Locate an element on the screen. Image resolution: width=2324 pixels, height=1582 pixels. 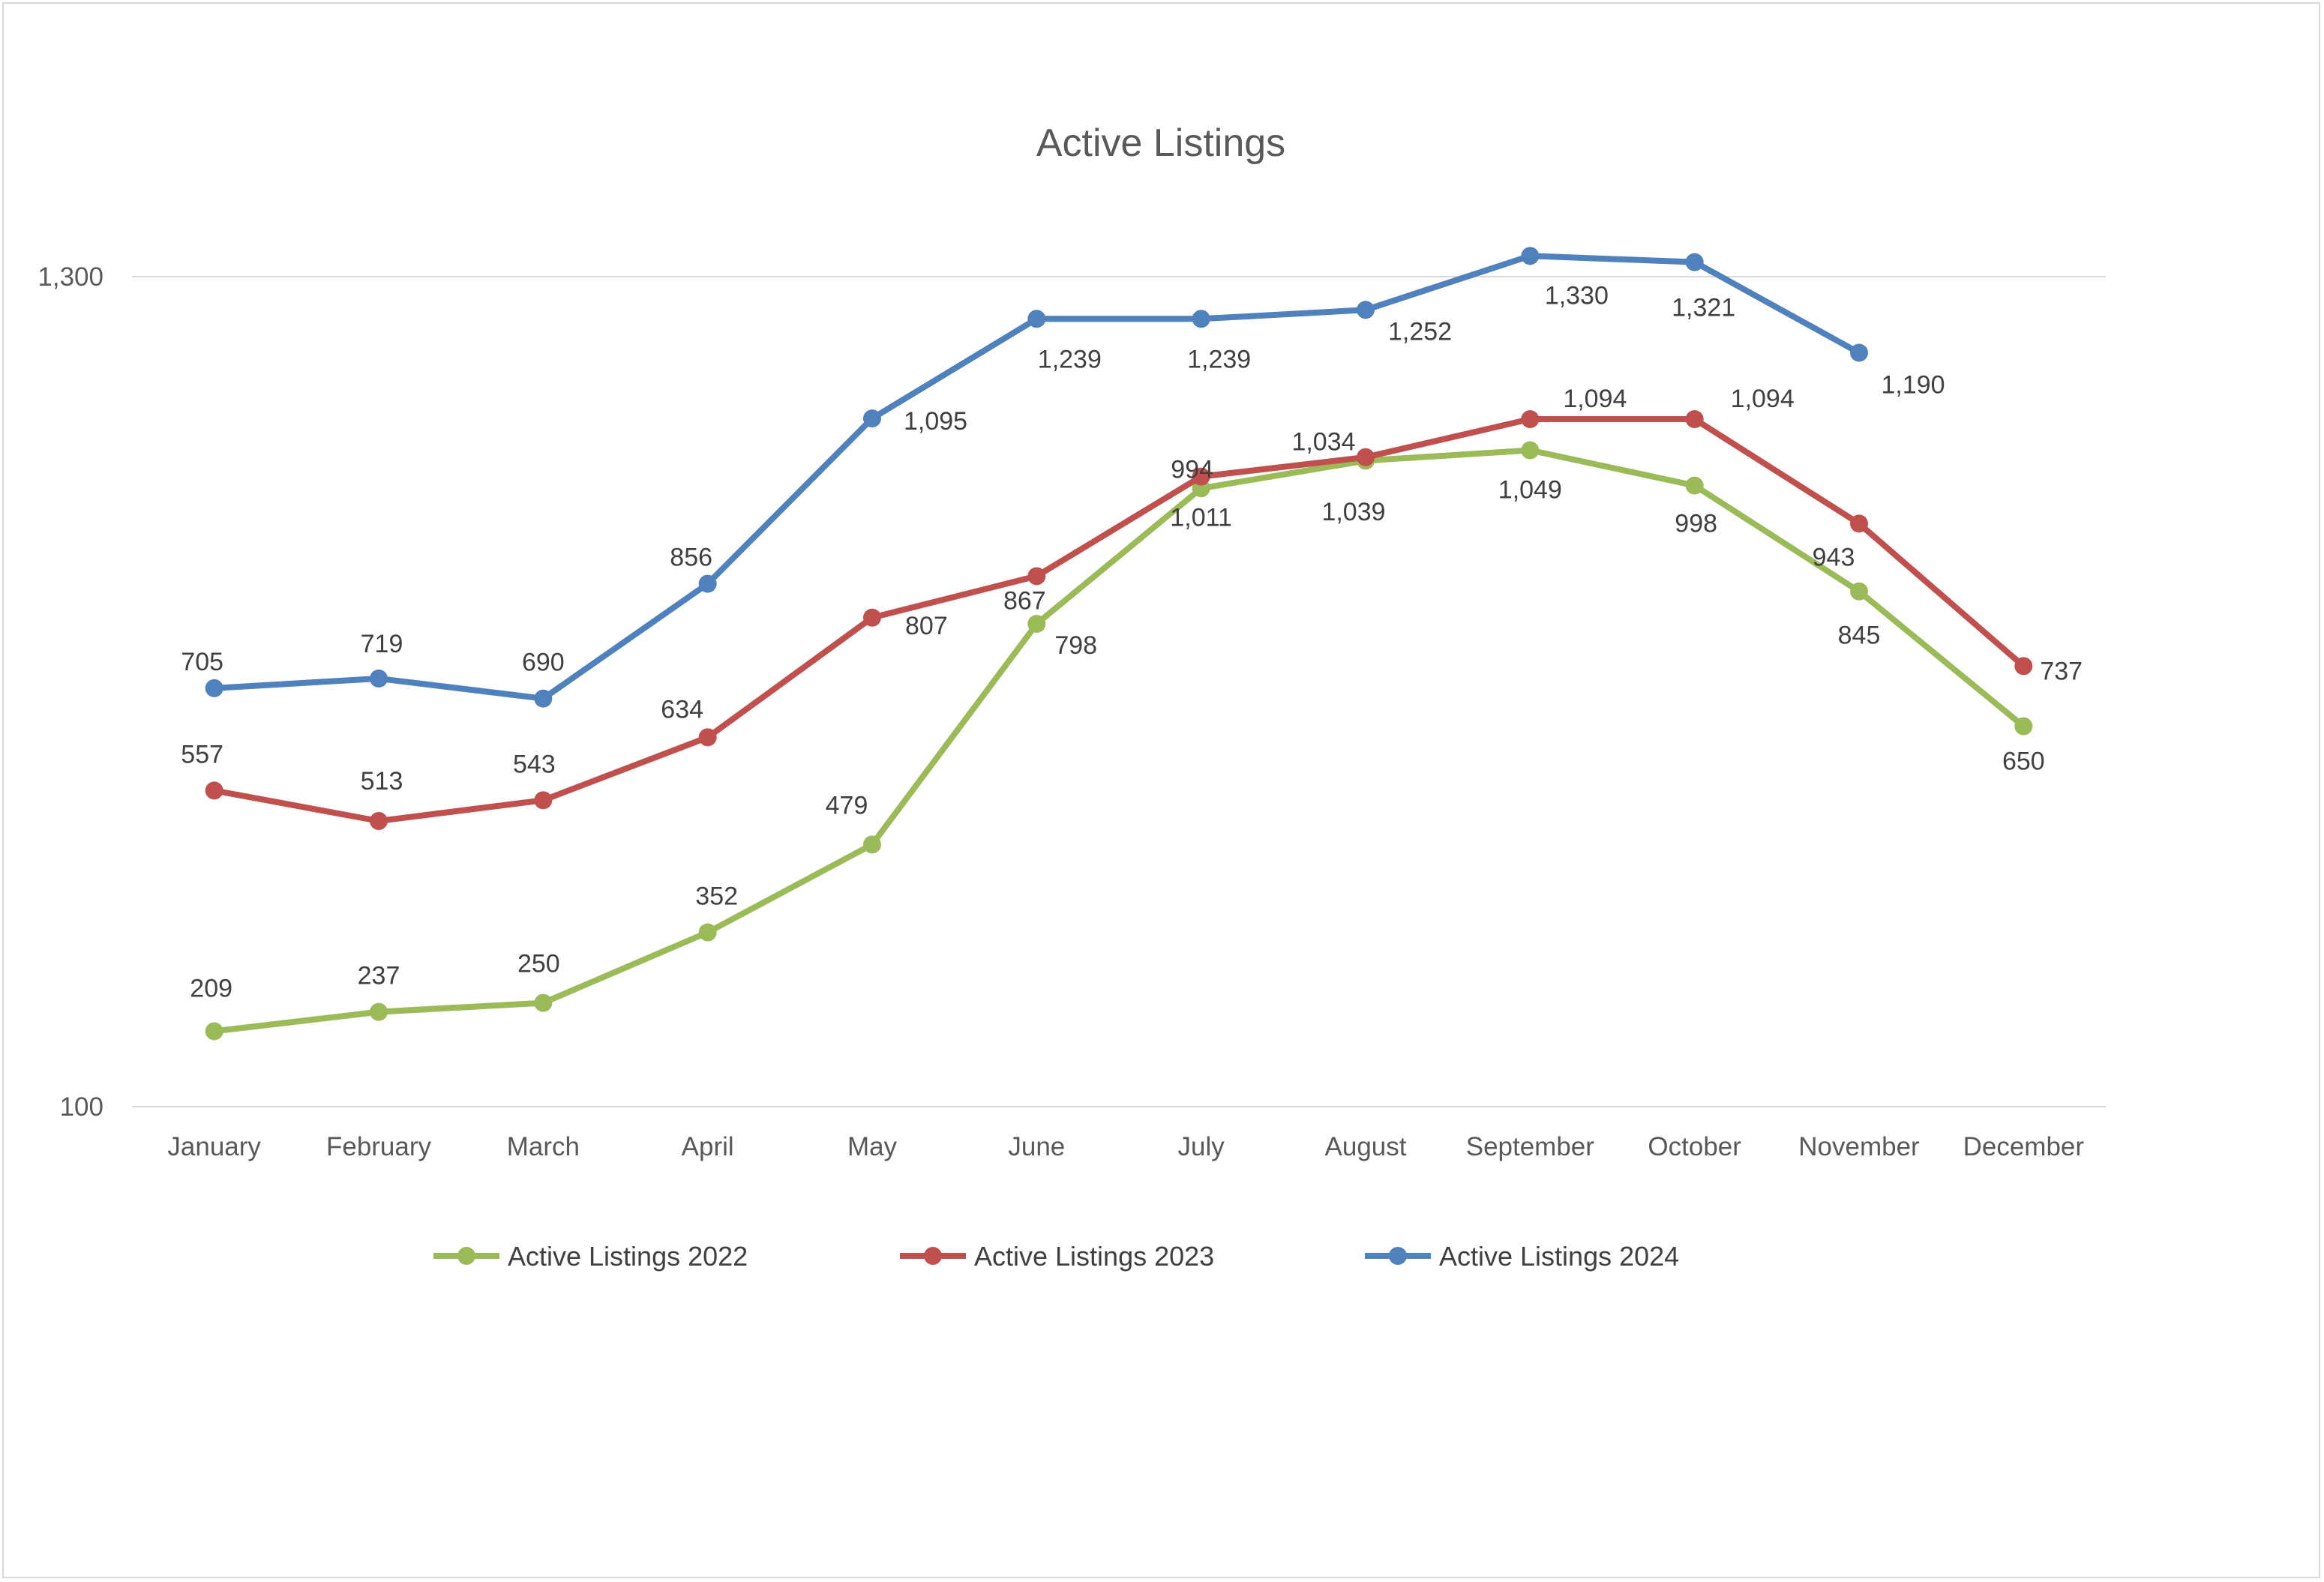
legend-label: Active Listings 2024 is located at coordinates (1559, 1256).